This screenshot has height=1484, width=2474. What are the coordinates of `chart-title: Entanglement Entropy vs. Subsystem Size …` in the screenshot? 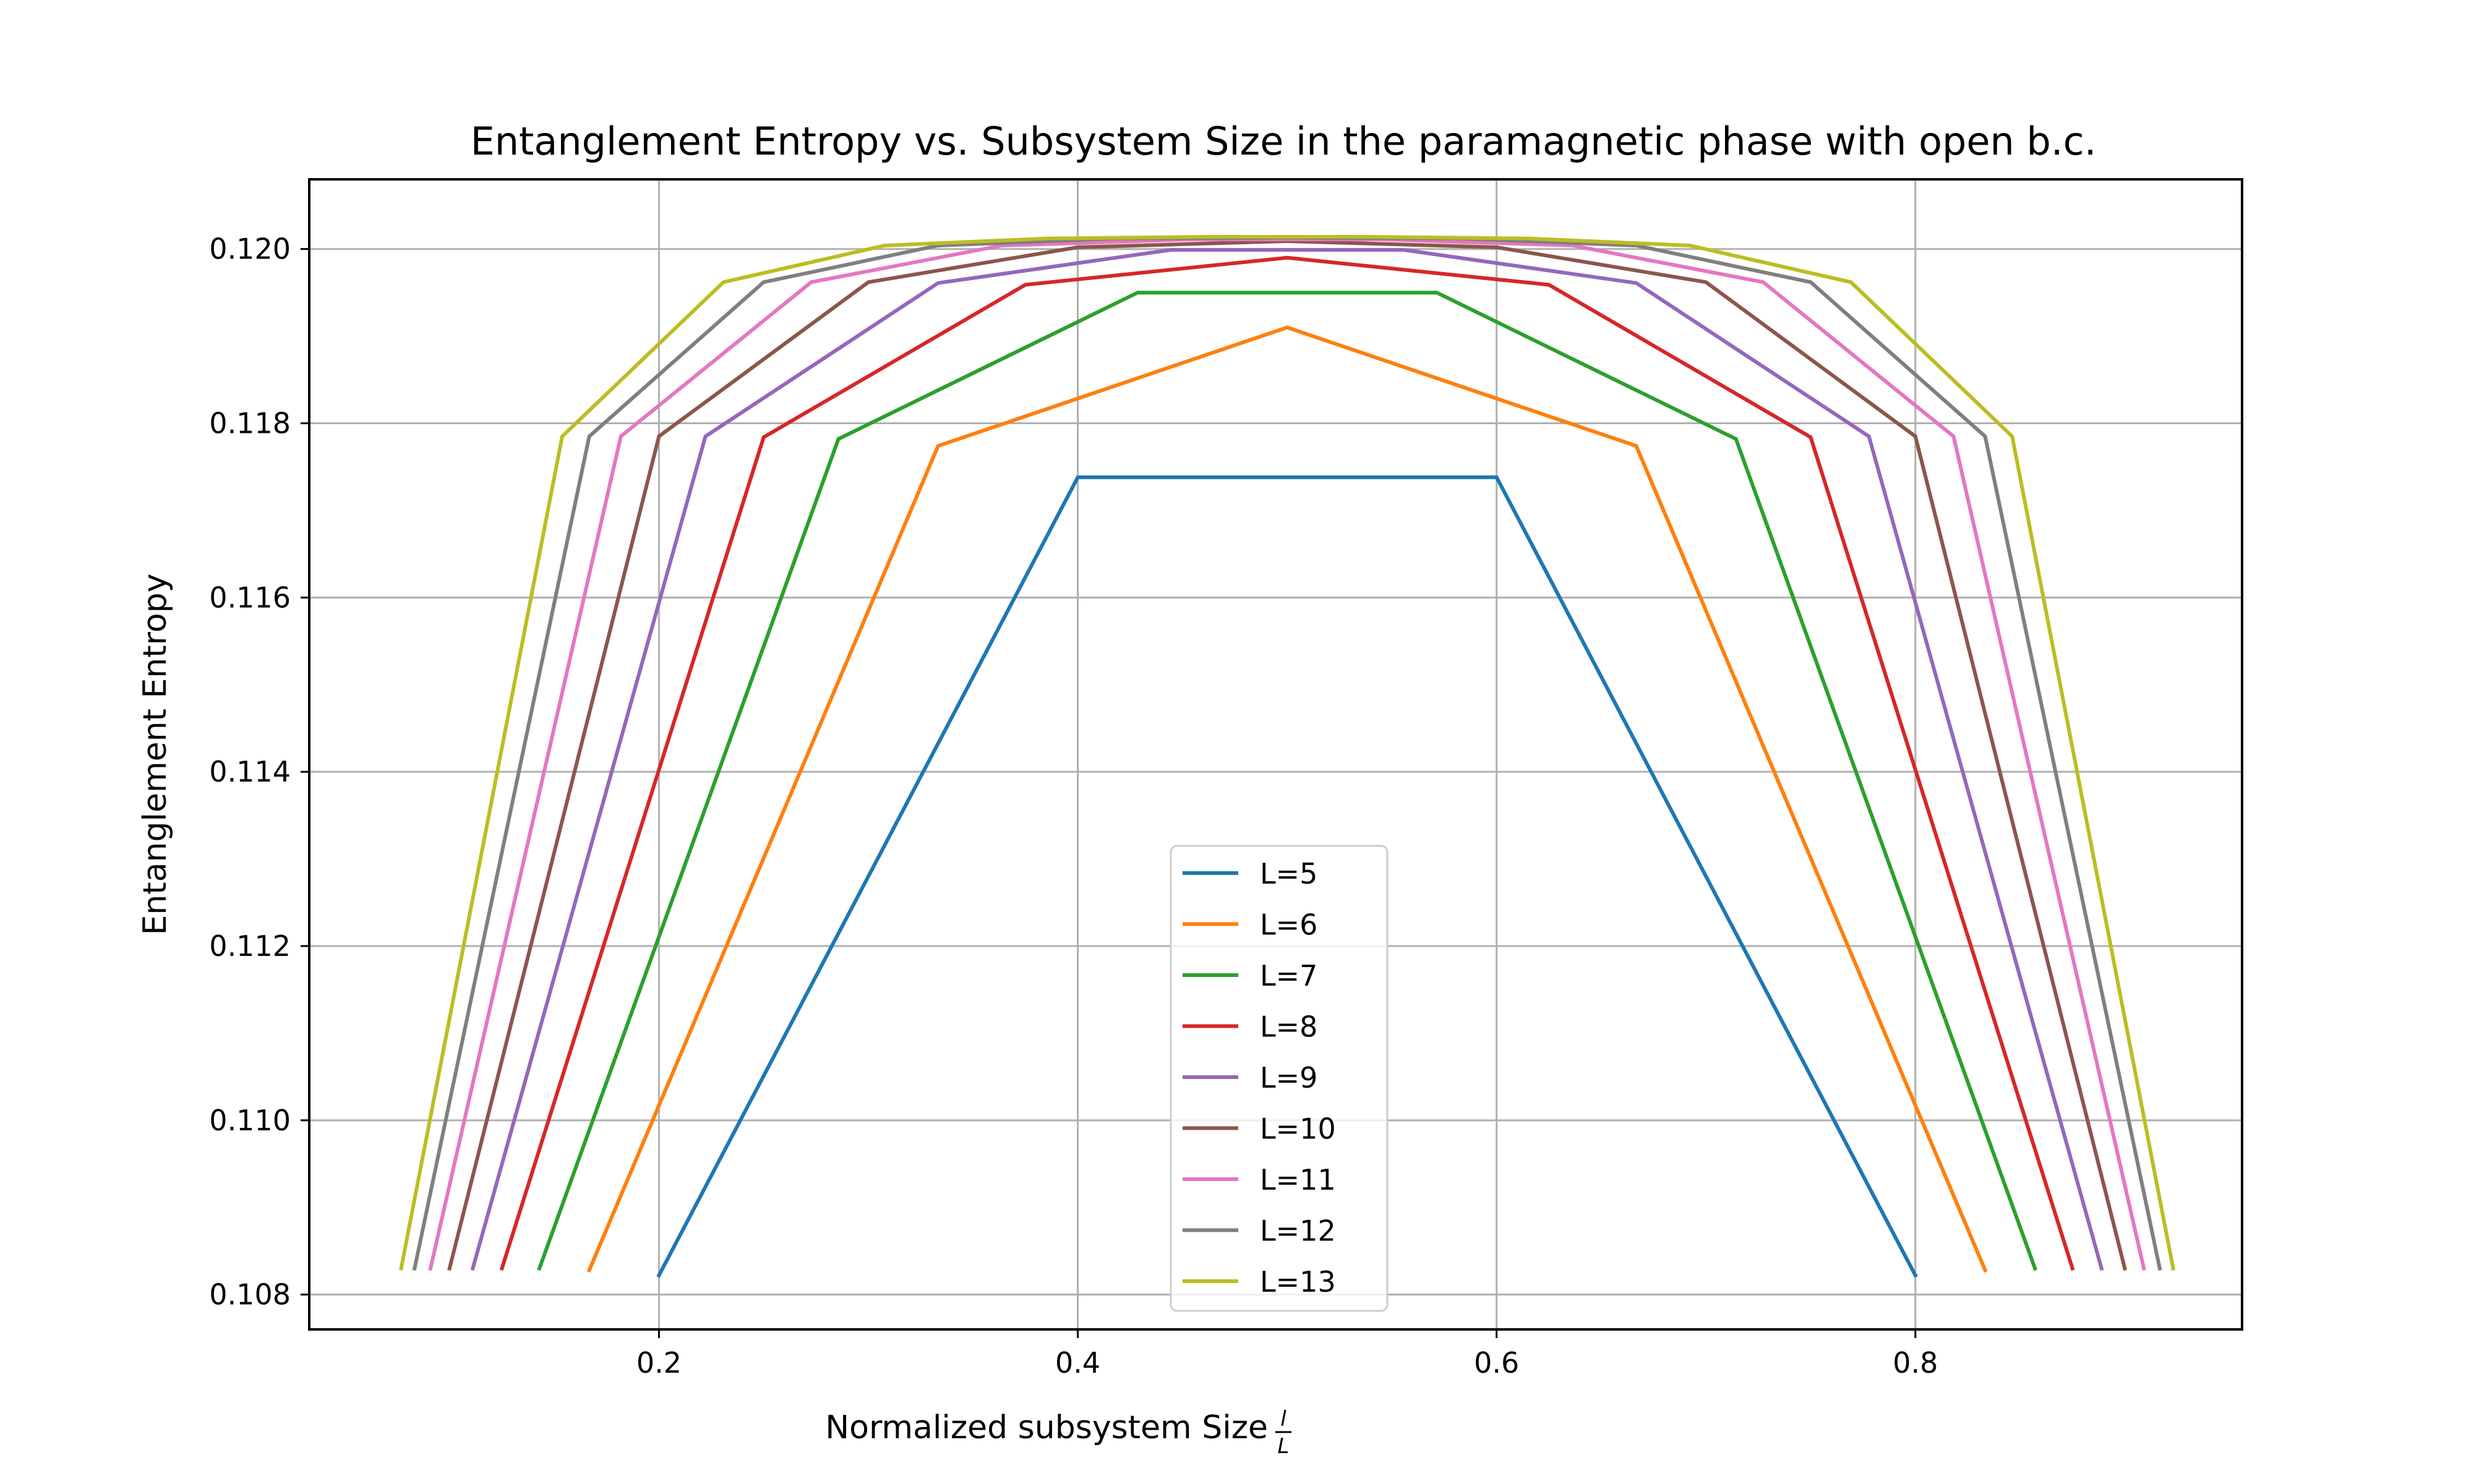 It's located at (1284, 141).